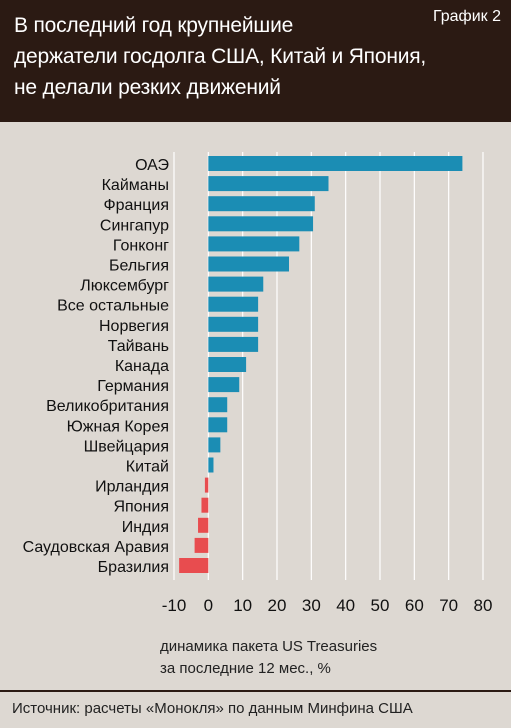 The width and height of the screenshot is (511, 728). I want to click on category-label: Китай, so click(147, 467).